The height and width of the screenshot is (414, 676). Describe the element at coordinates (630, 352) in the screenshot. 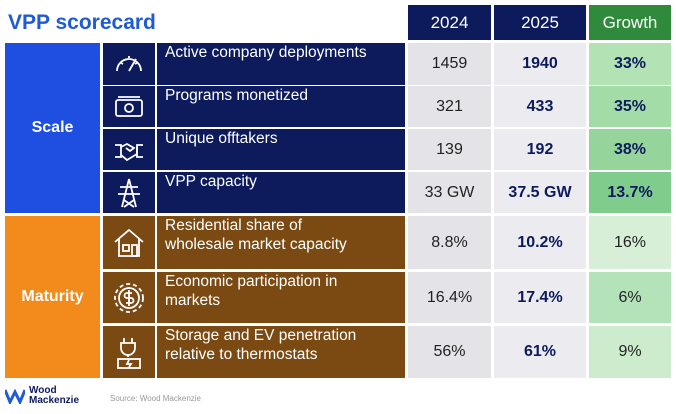

I see `growth: 9%` at that location.